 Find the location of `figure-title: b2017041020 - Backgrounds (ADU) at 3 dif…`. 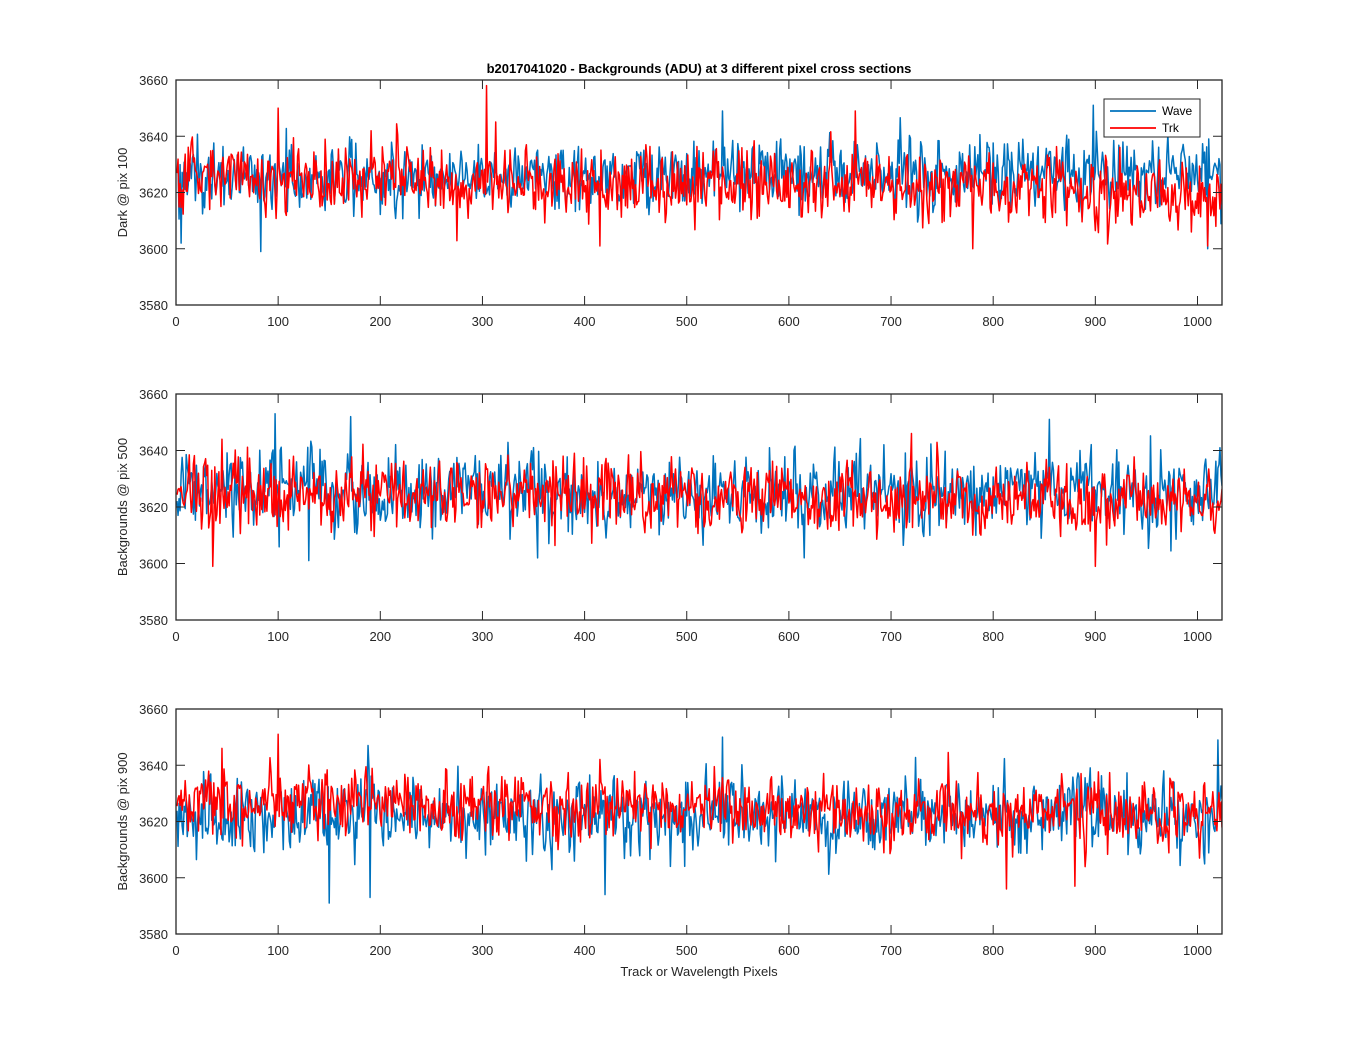

figure-title: b2017041020 - Backgrounds (ADU) at 3 dif… is located at coordinates (699, 68).